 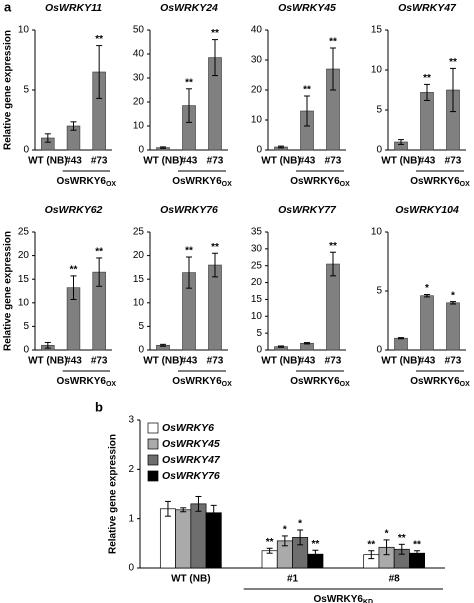 What do you see at coordinates (73, 8) in the screenshot?
I see `chart-title: OsWRKY11` at bounding box center [73, 8].